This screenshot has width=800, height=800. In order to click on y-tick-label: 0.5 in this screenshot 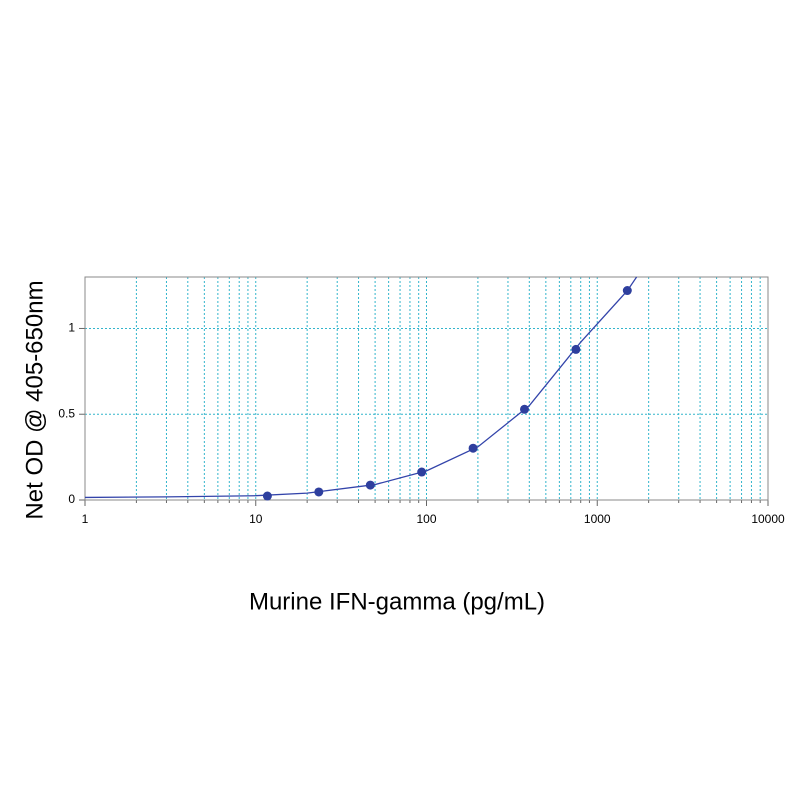, I will do `click(66, 413)`.